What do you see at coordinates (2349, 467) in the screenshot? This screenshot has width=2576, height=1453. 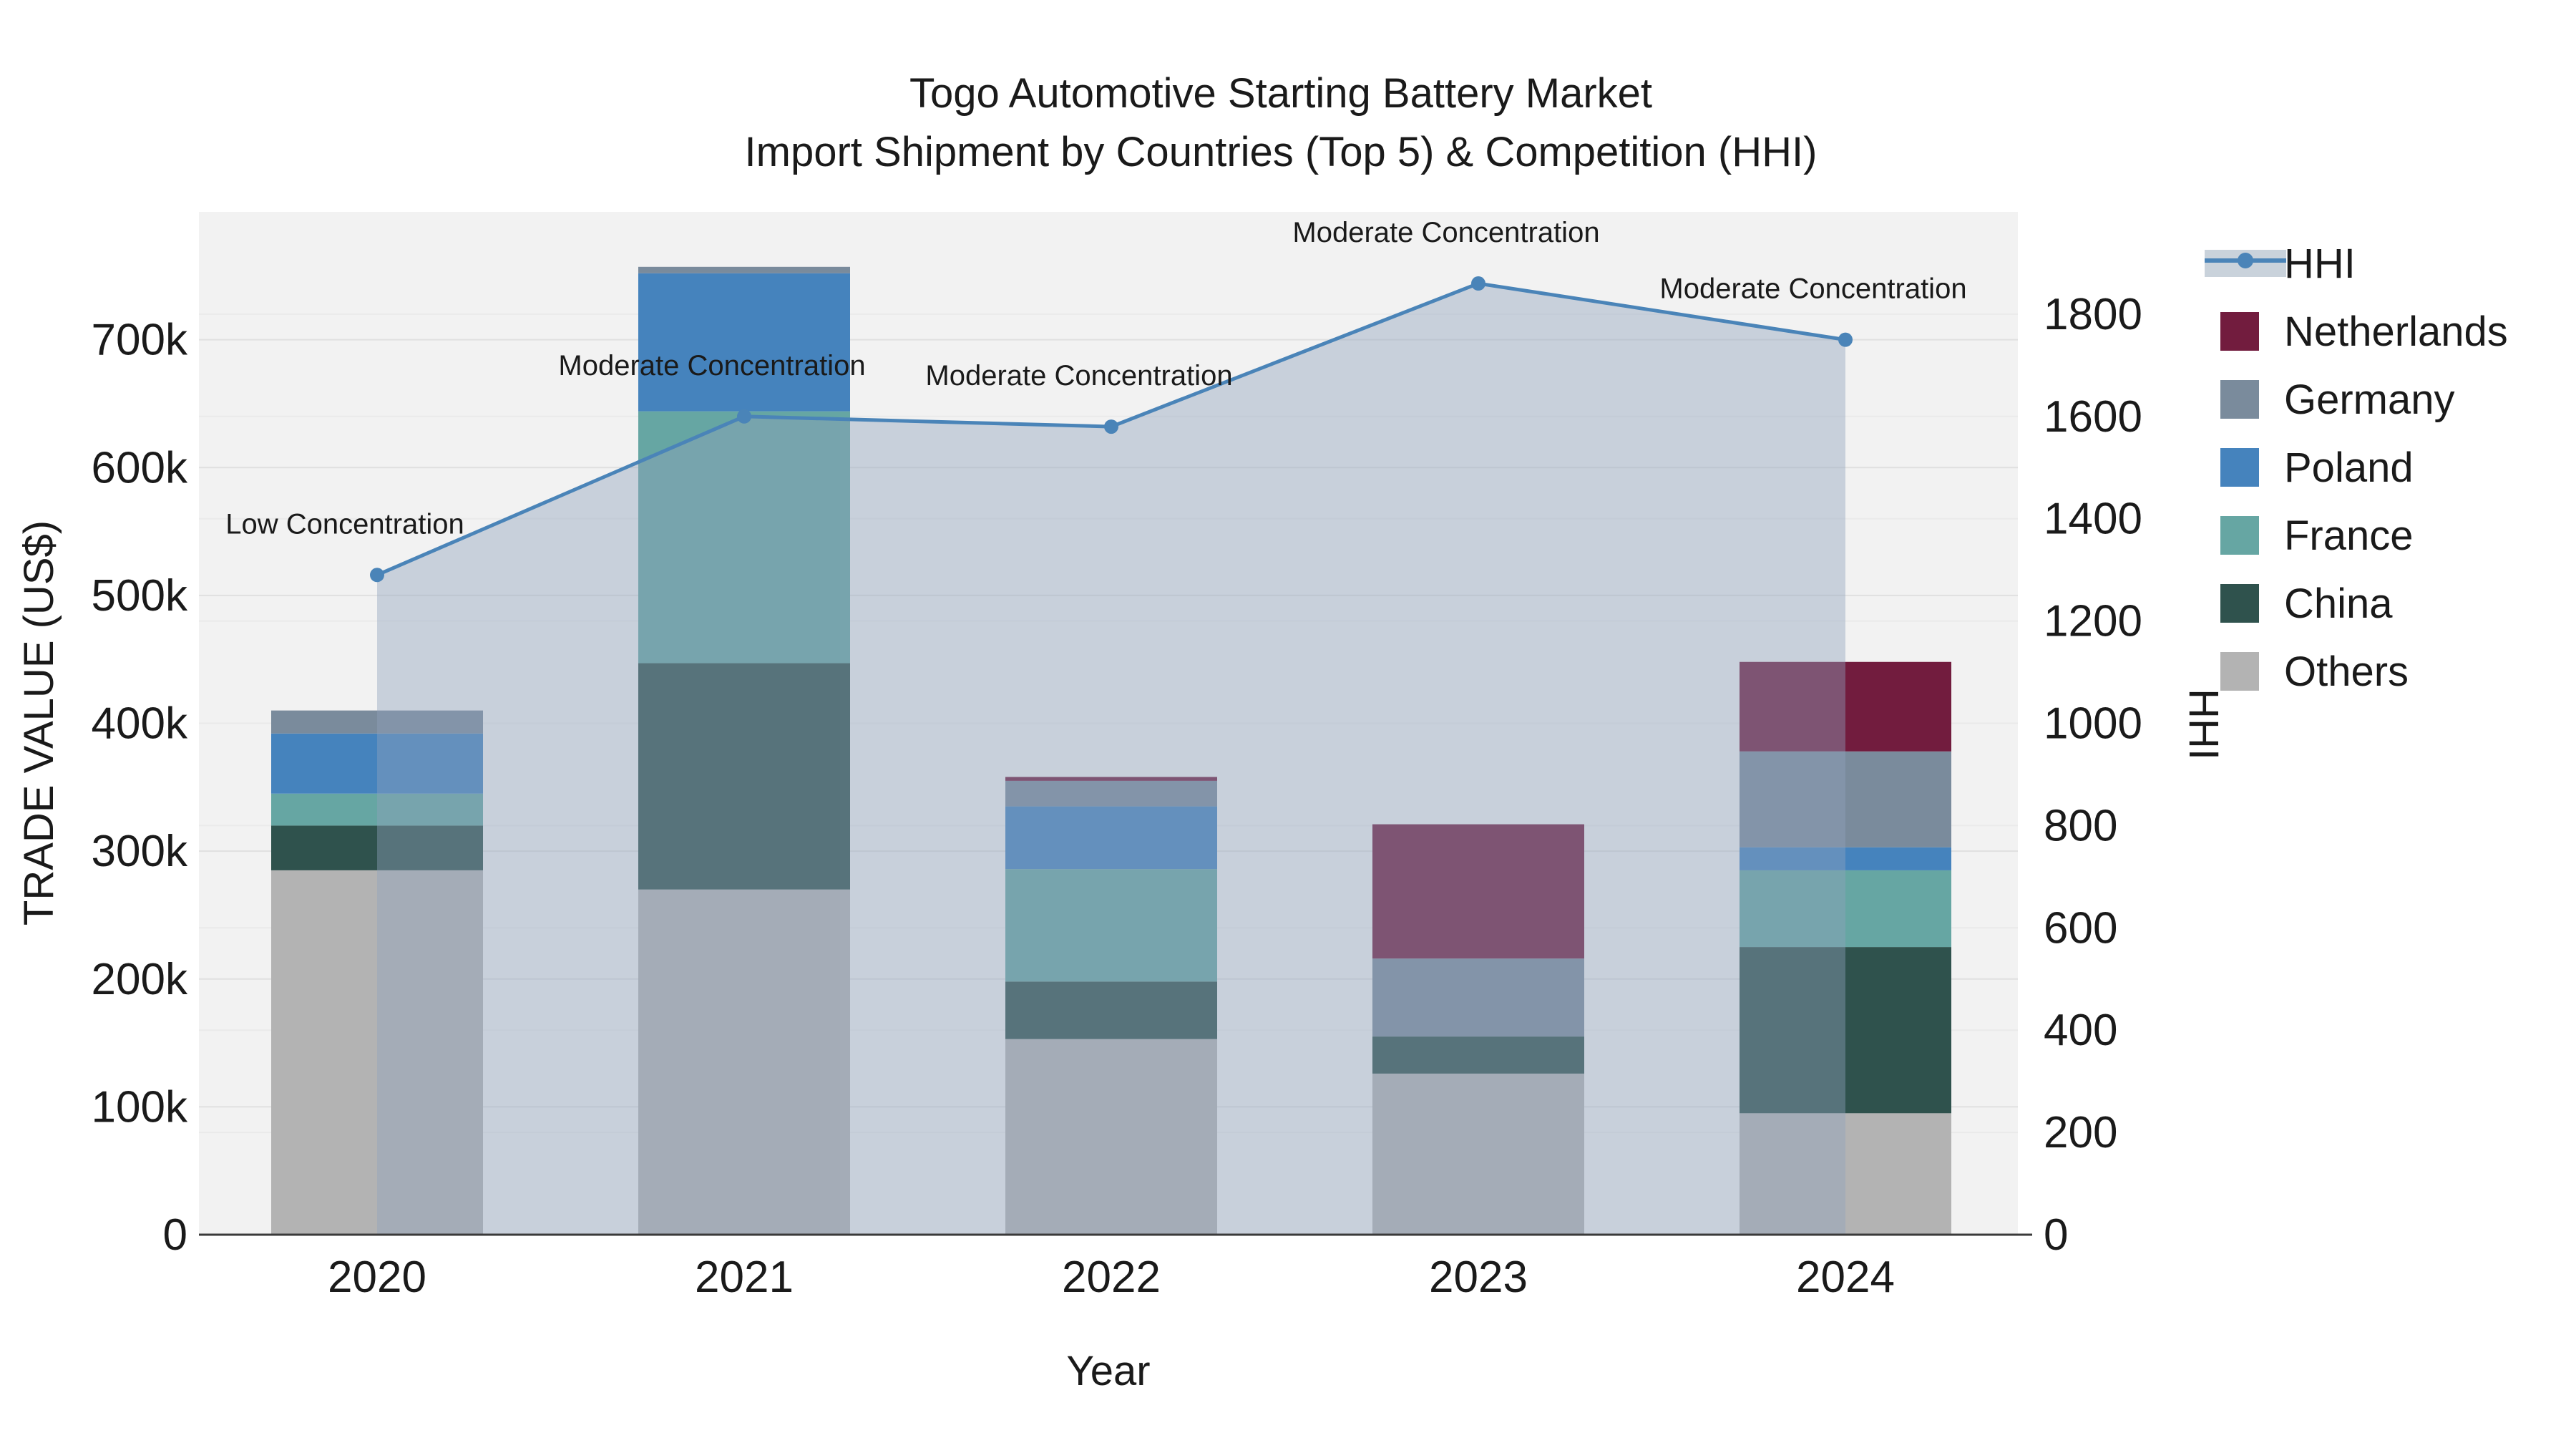 I see `legend-label-poland: Poland` at bounding box center [2349, 467].